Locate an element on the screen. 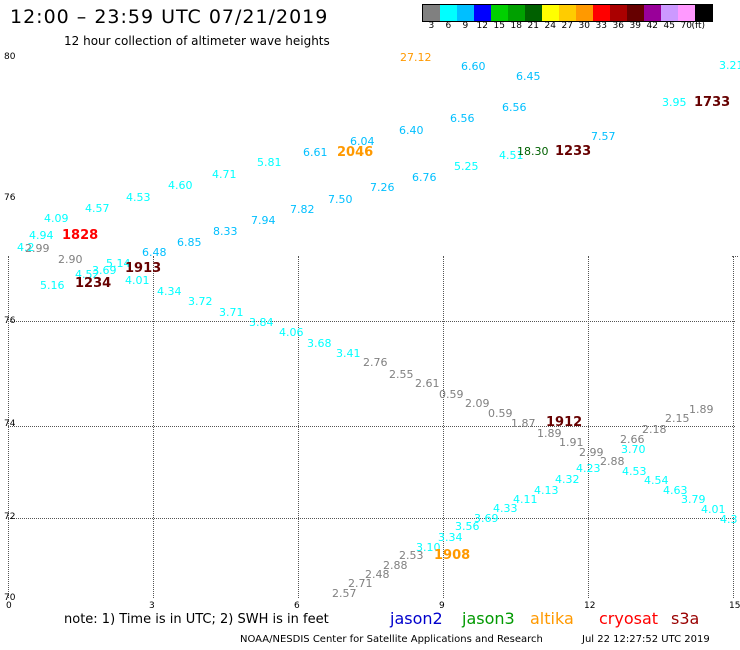 This screenshot has width=740, height=650. wave-height-label: 2.71 is located at coordinates (360, 583).